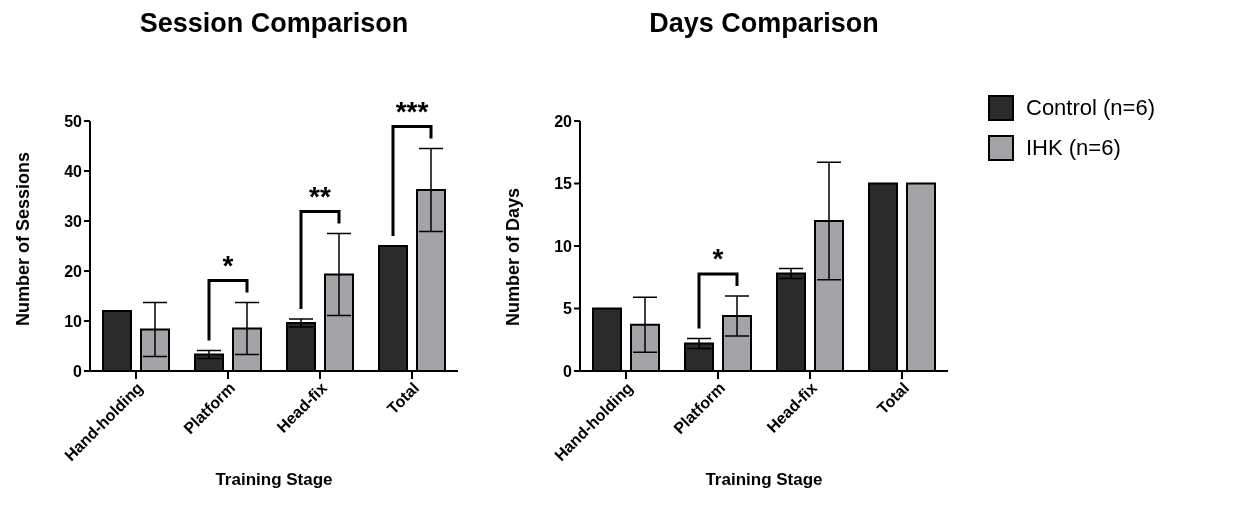 The width and height of the screenshot is (1233, 529). What do you see at coordinates (274, 24) in the screenshot?
I see `chart-title: Session Comparison` at bounding box center [274, 24].